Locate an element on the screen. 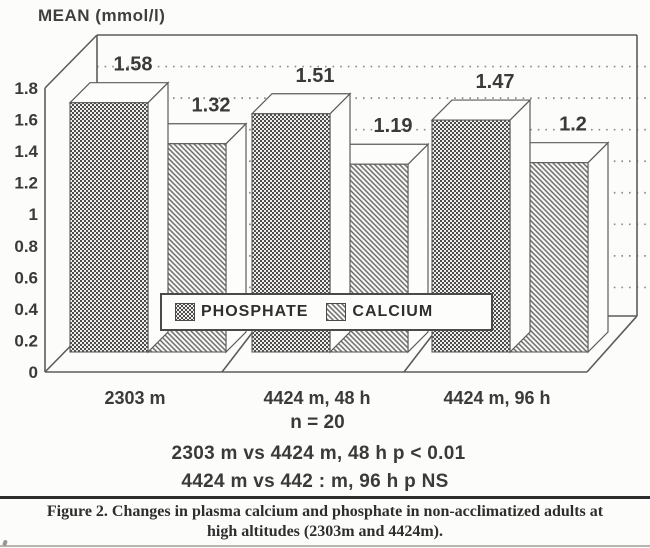  y-tick-label: 0.6 is located at coordinates (26, 277).